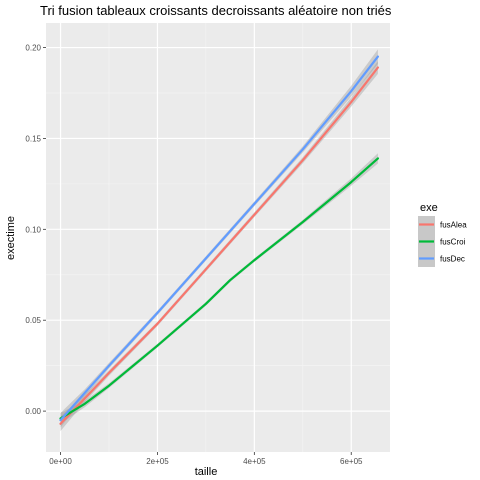 The image size is (480, 480). Describe the element at coordinates (33, 48) in the screenshot. I see `y-tick-label: 0.20` at that location.